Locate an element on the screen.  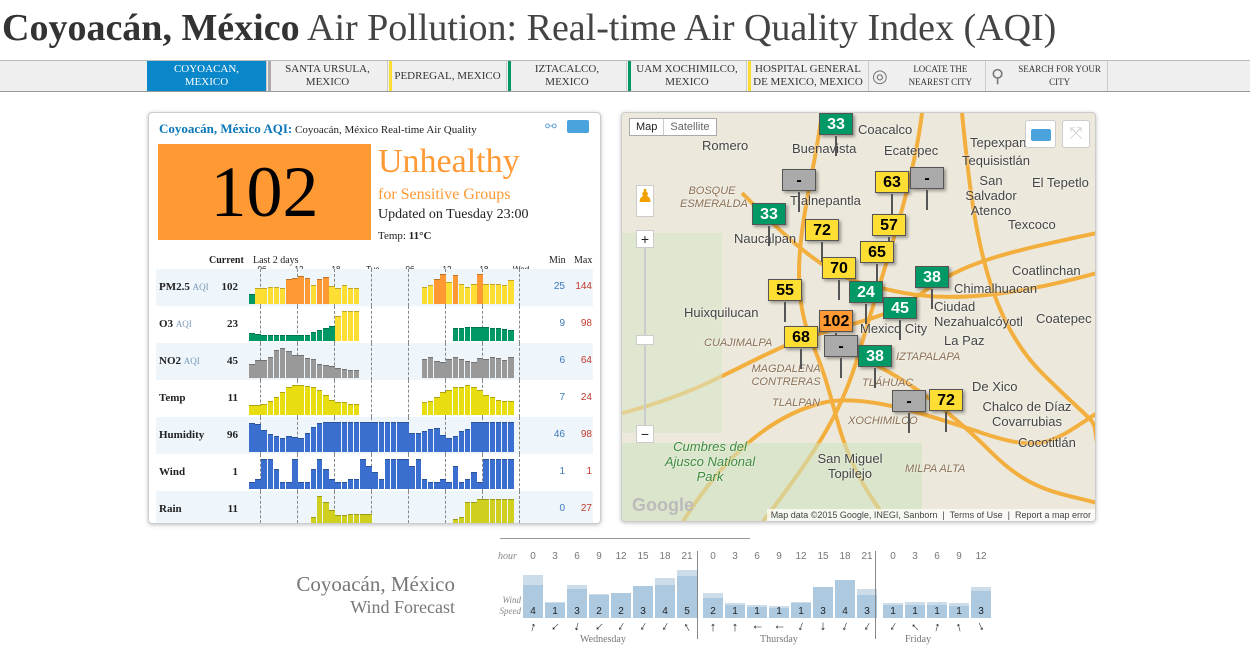
zoom-out-button: − is located at coordinates (645, 434).